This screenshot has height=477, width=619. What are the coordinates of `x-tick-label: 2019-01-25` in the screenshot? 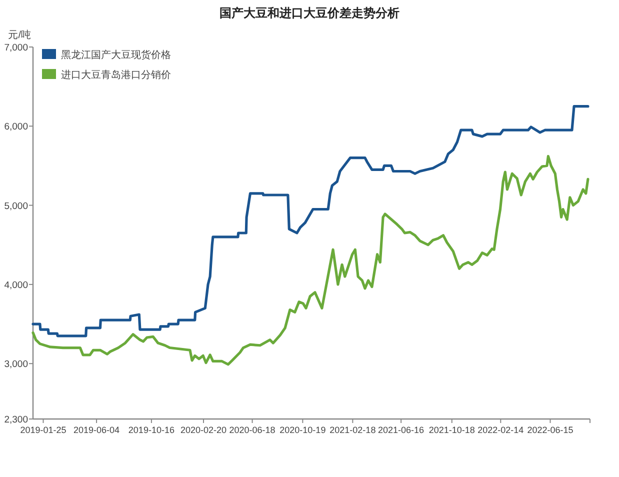 It's located at (43, 430).